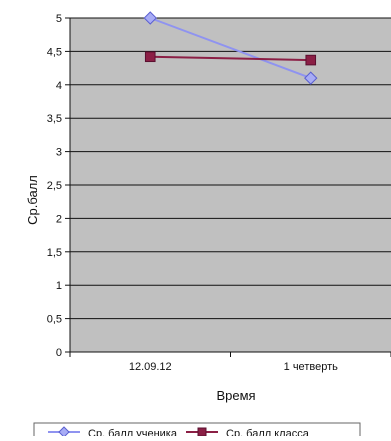 This screenshot has width=391, height=441. What do you see at coordinates (235, 395) in the screenshot?
I see `x-axis-label: Время` at bounding box center [235, 395].